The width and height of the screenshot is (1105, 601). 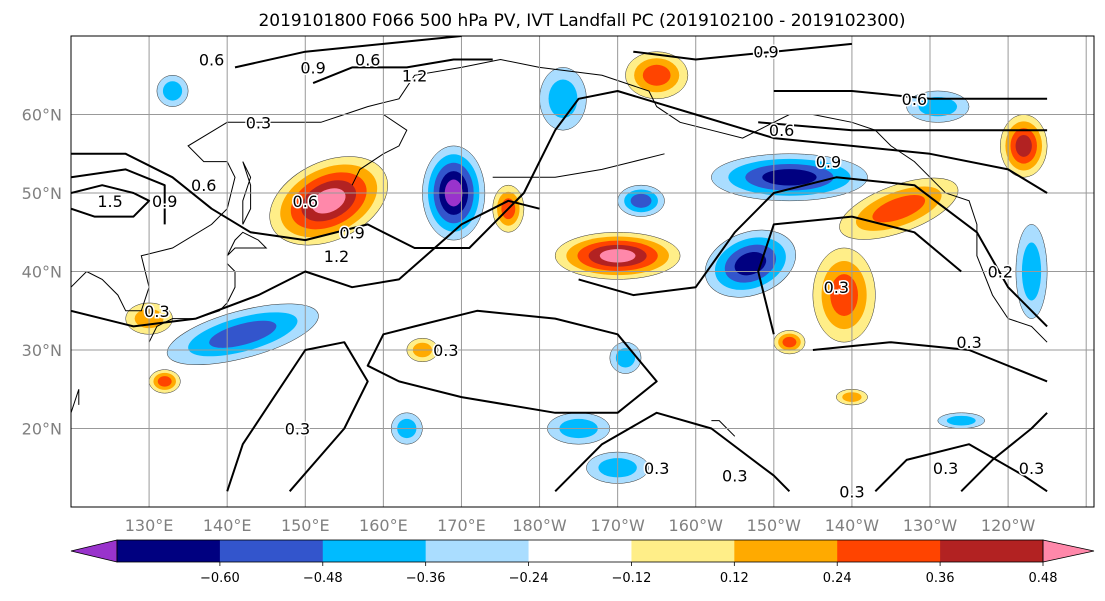 I want to click on contour-label: 1.5, so click(x=109, y=201).